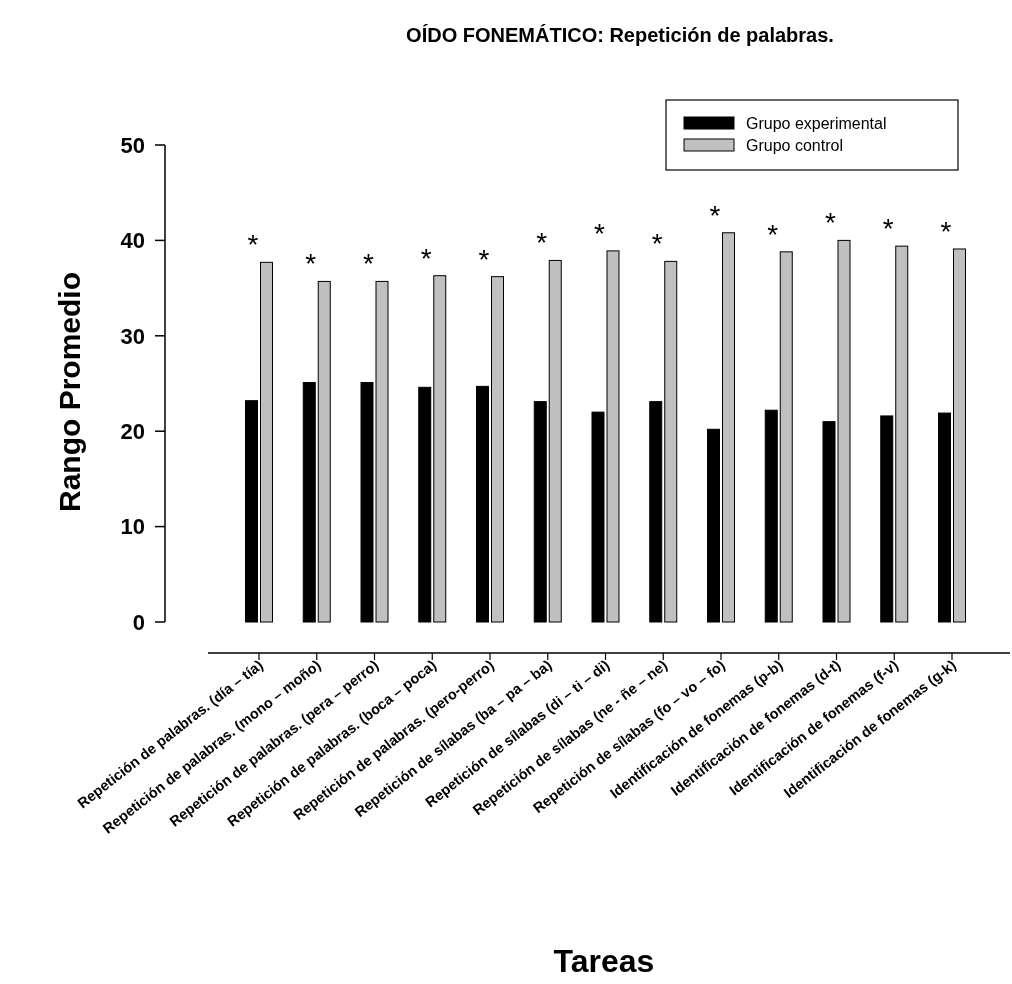  I want to click on y-tick-label: 10, so click(132, 527).